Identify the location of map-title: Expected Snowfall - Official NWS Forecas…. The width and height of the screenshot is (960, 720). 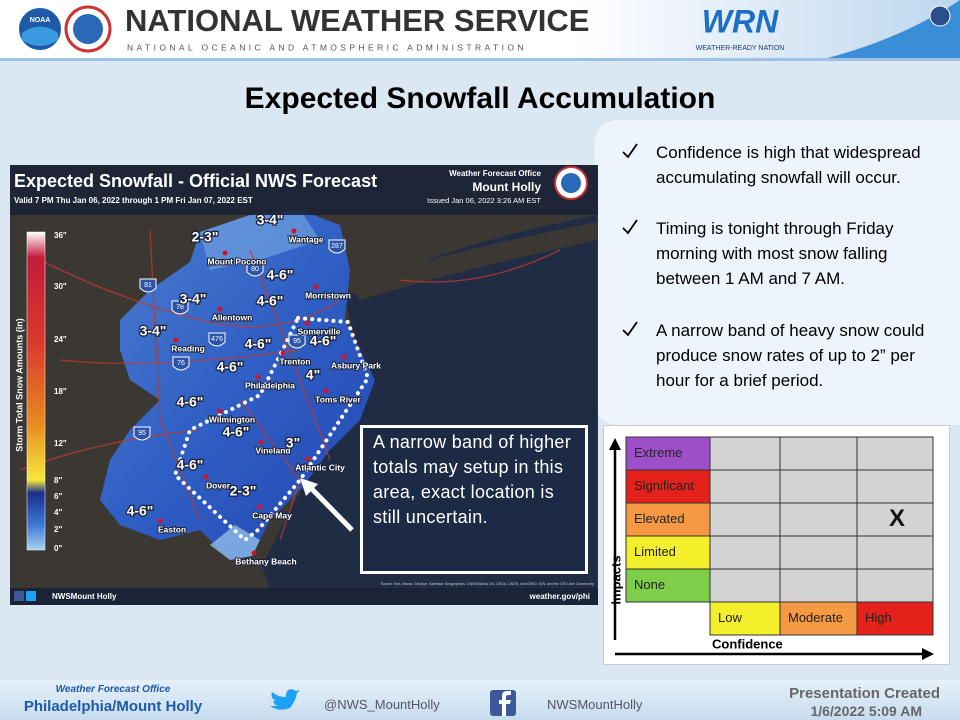
(195, 181).